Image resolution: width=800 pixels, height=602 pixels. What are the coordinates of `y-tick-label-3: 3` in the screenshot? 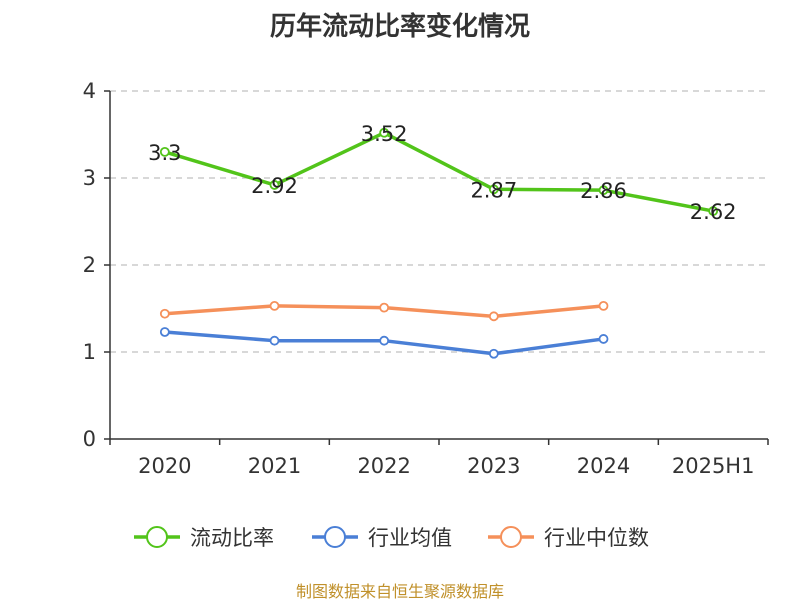 It's located at (89, 178).